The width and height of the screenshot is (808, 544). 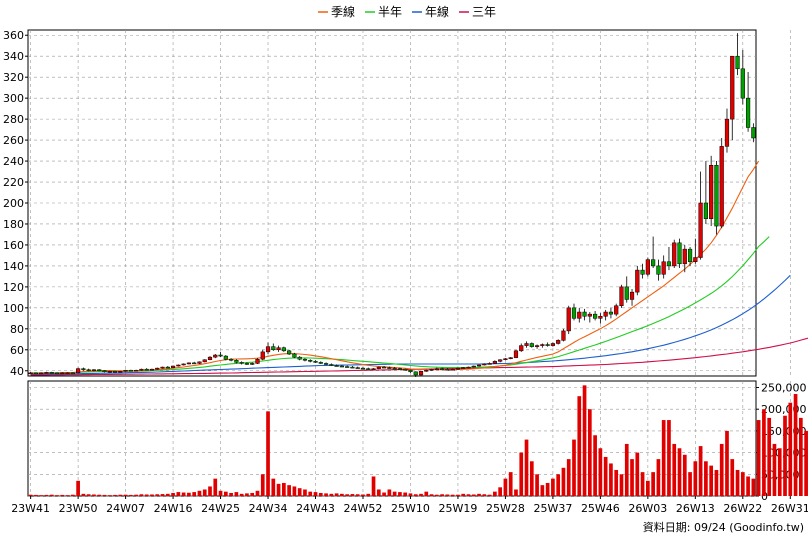 I want to click on price-ytick-label: 160, so click(x=13, y=245).